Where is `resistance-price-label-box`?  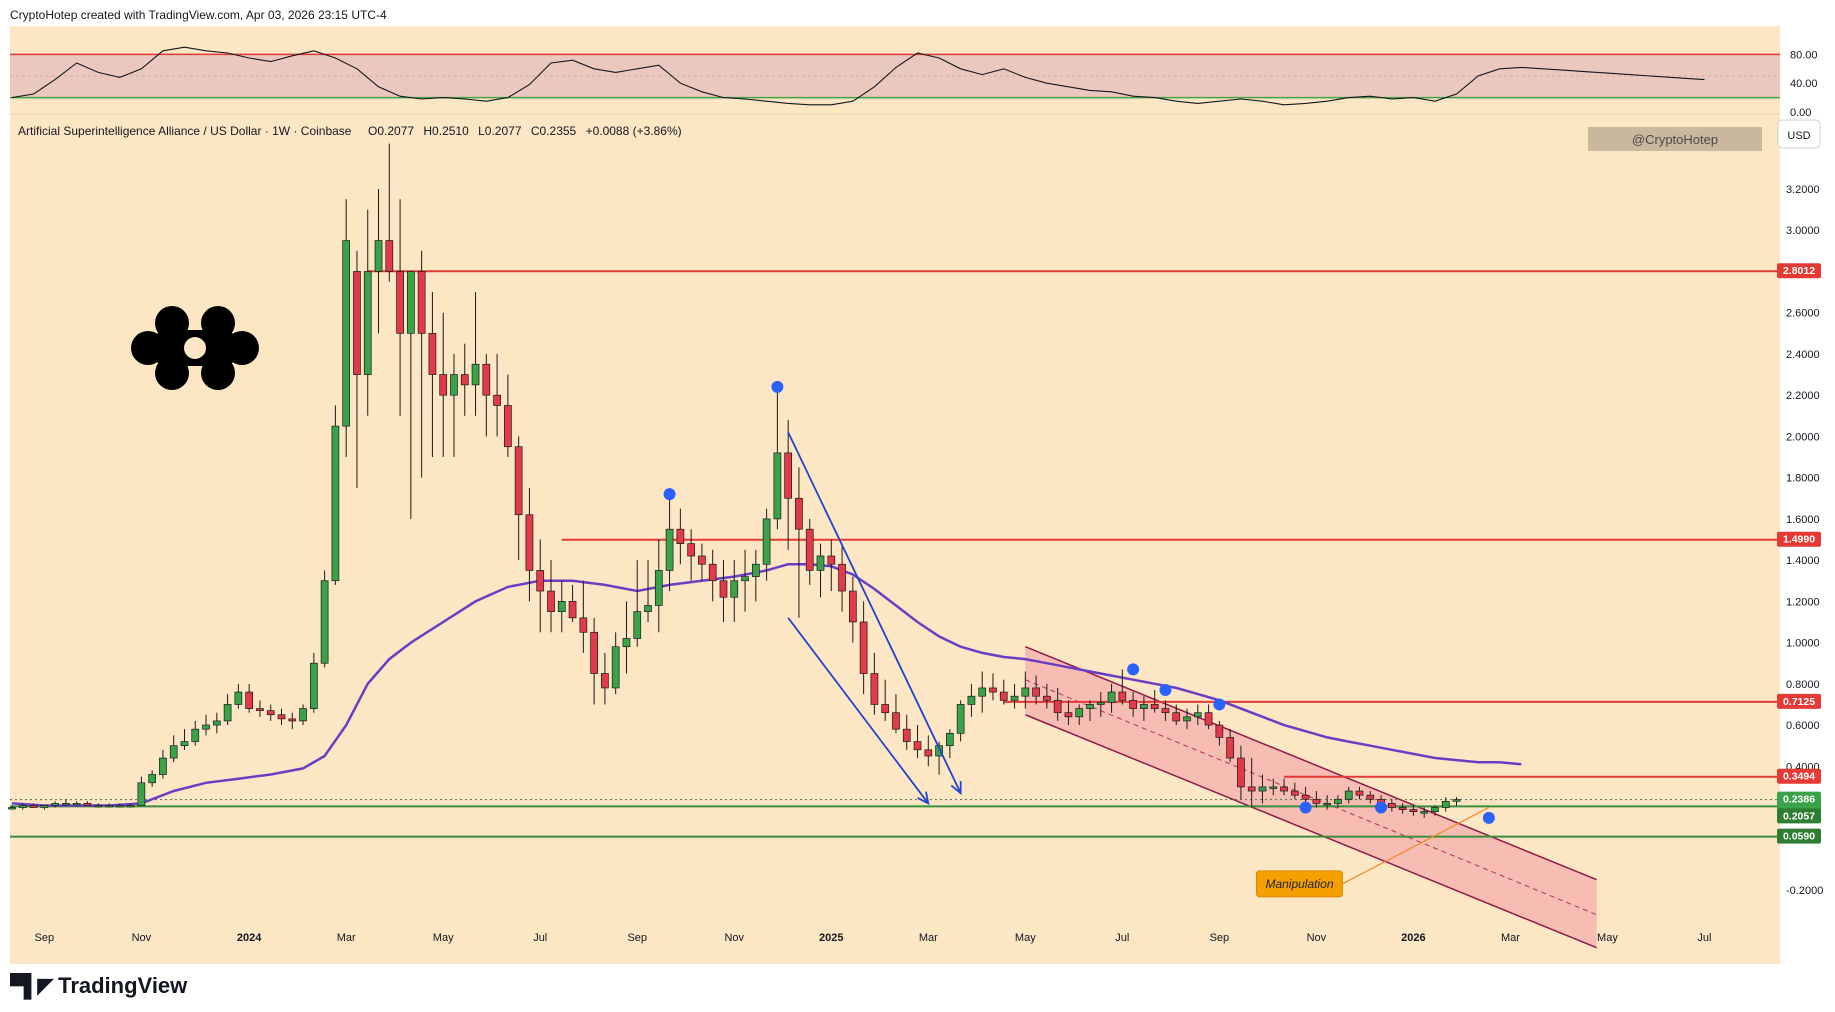 resistance-price-label-box is located at coordinates (1799, 271).